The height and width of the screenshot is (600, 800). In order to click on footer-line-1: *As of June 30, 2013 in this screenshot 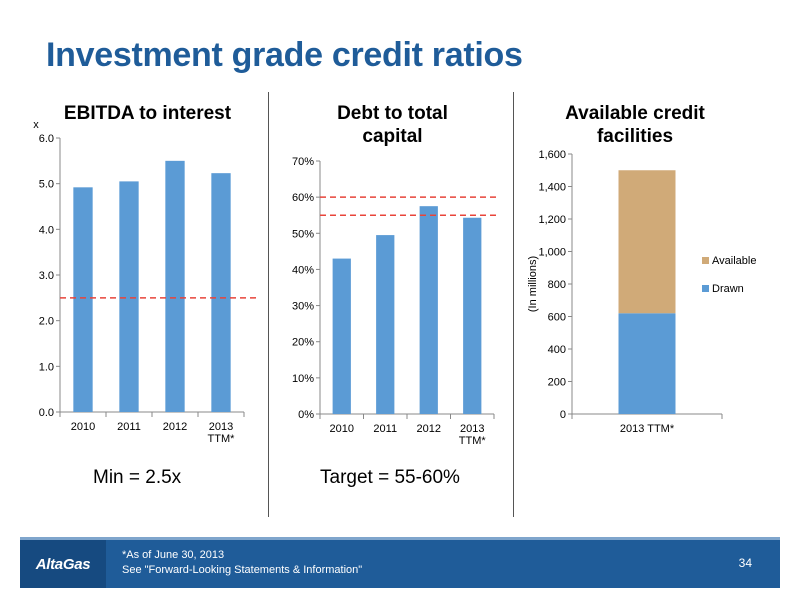, I will do `click(173, 555)`.